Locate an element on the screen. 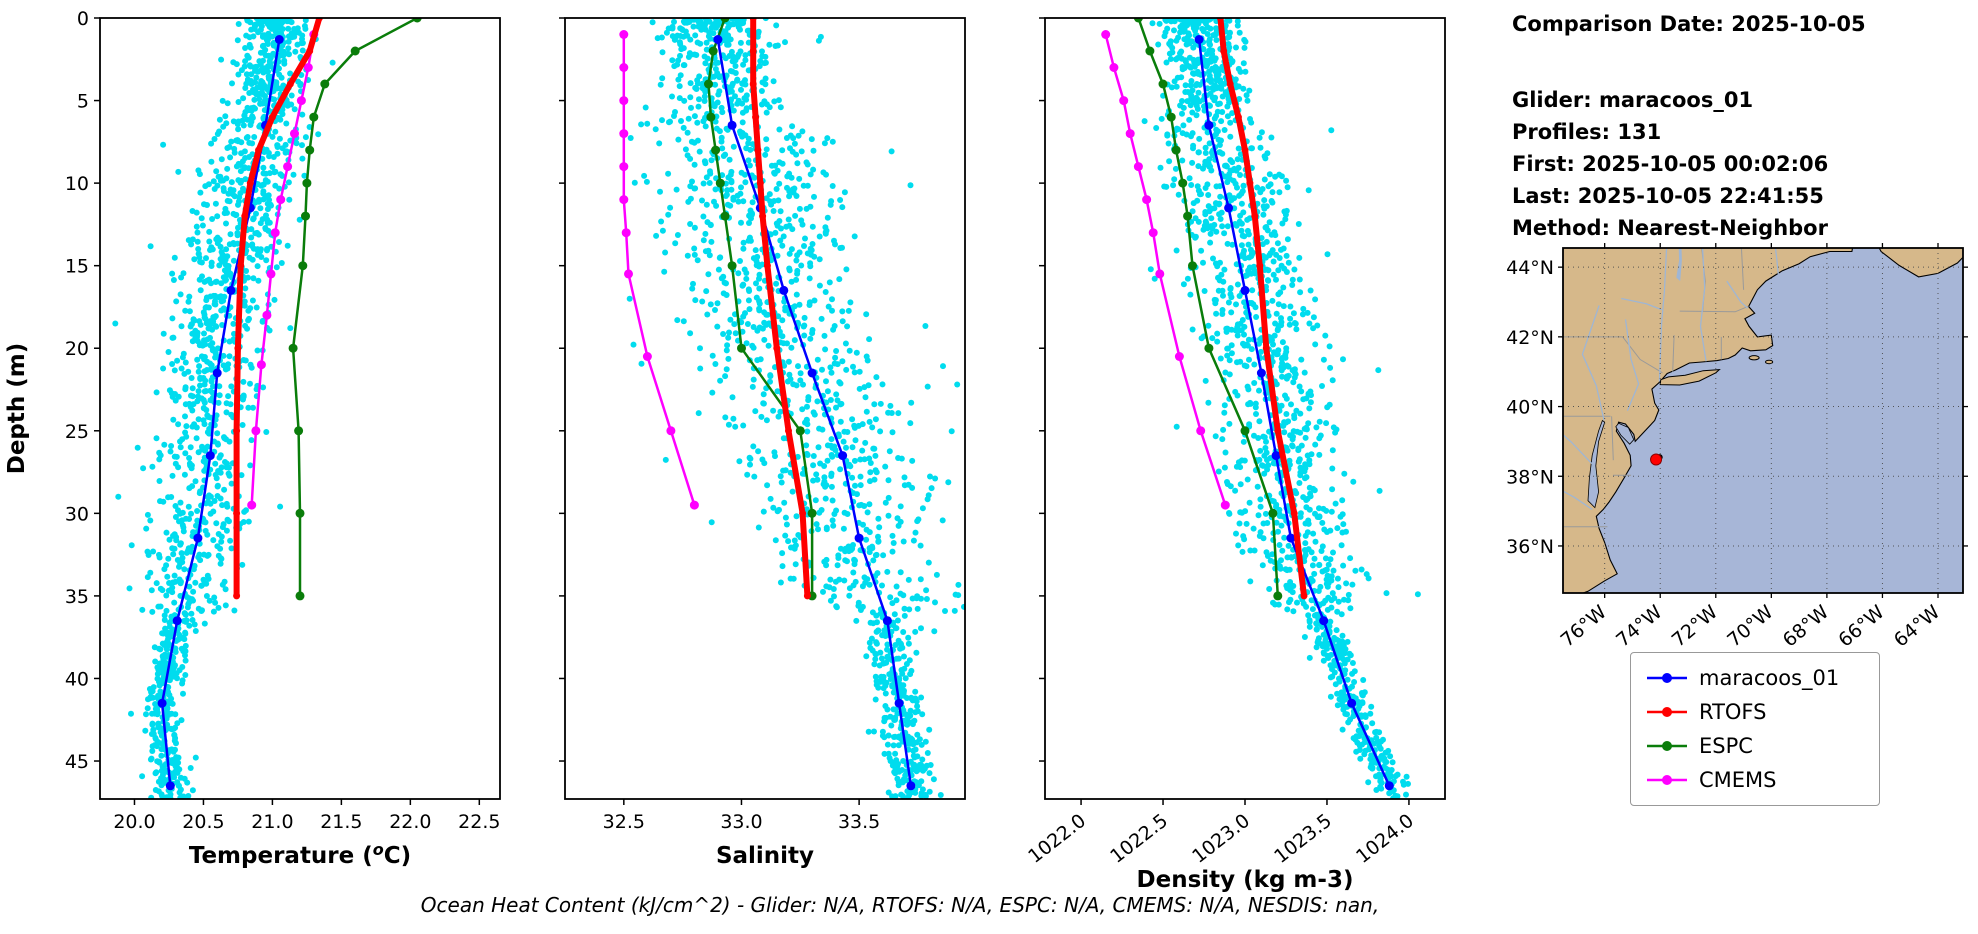 The width and height of the screenshot is (1978, 934). svg-text: 5 is located at coordinates (83, 102).